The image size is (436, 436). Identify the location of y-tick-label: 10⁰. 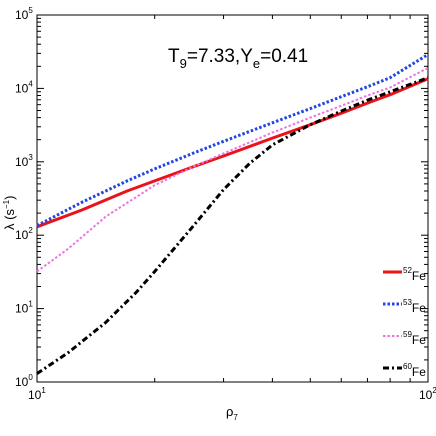
(24, 381).